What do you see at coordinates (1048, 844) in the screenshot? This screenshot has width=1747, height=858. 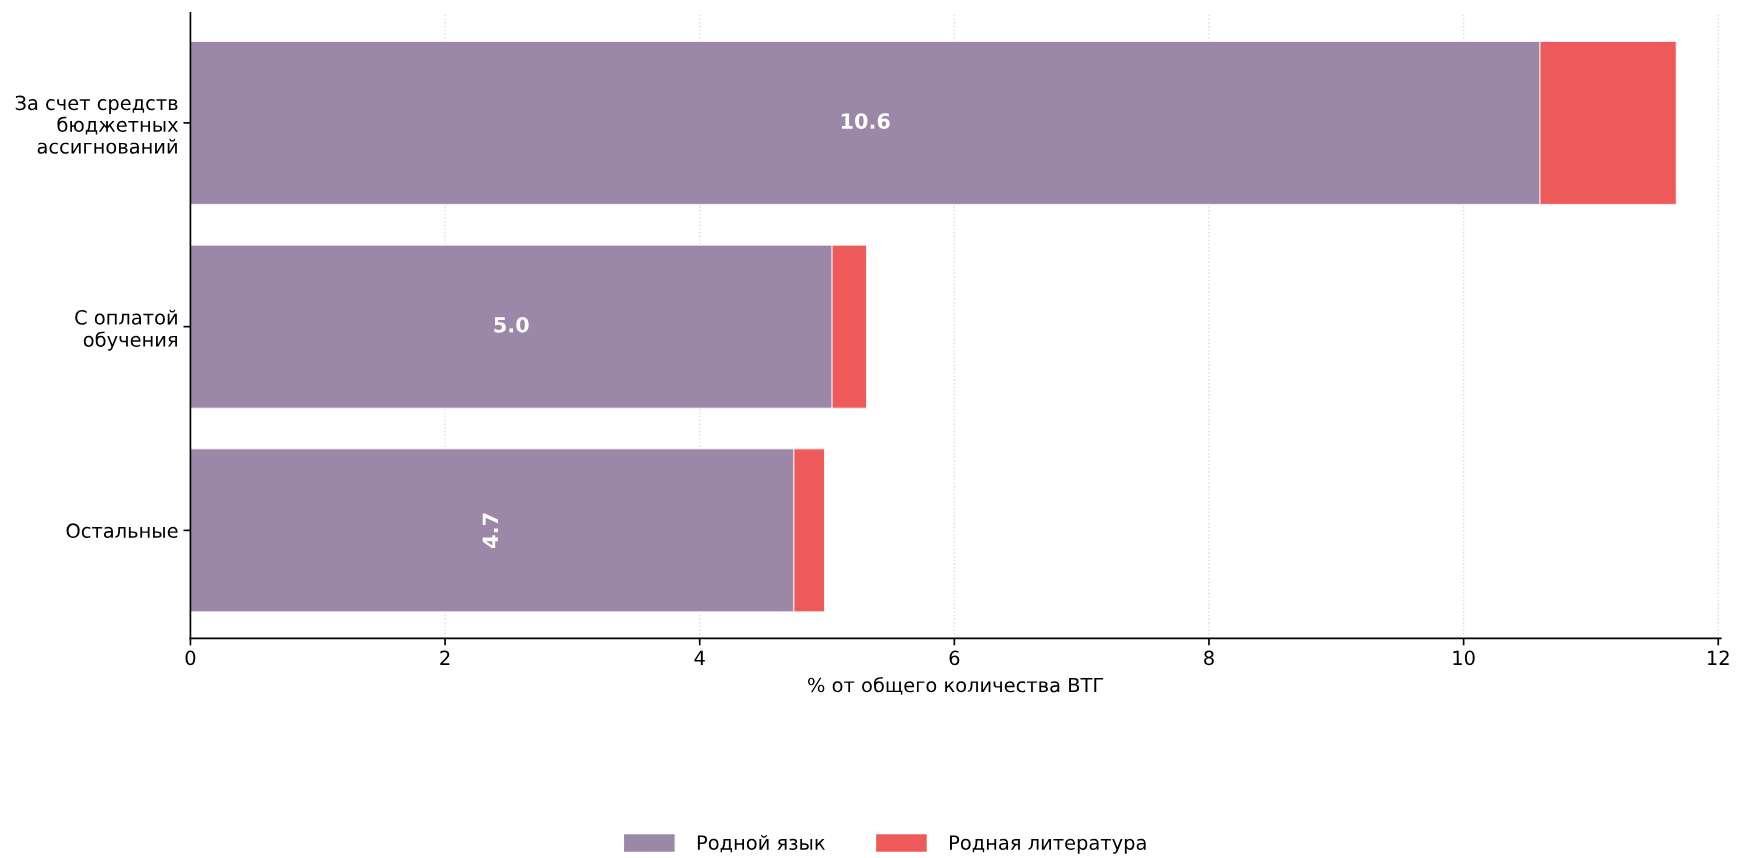 I see `legend-label: Родная литература` at bounding box center [1048, 844].